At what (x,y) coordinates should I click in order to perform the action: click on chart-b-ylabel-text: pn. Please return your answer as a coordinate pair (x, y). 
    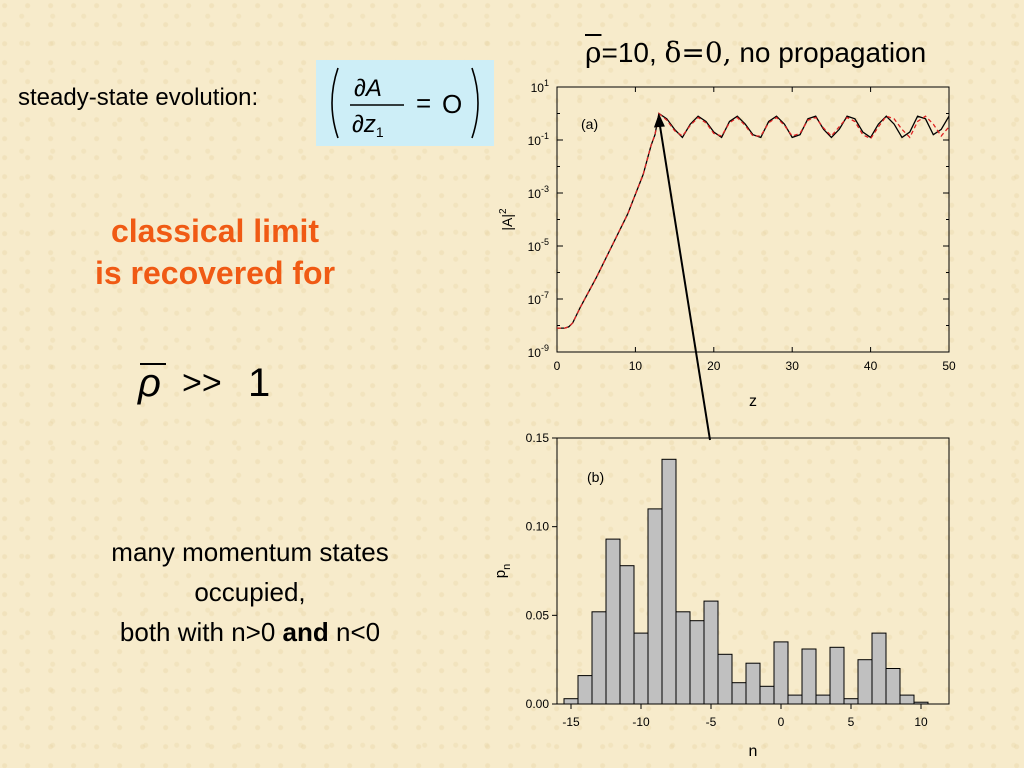
    Looking at the image, I should click on (502, 571).